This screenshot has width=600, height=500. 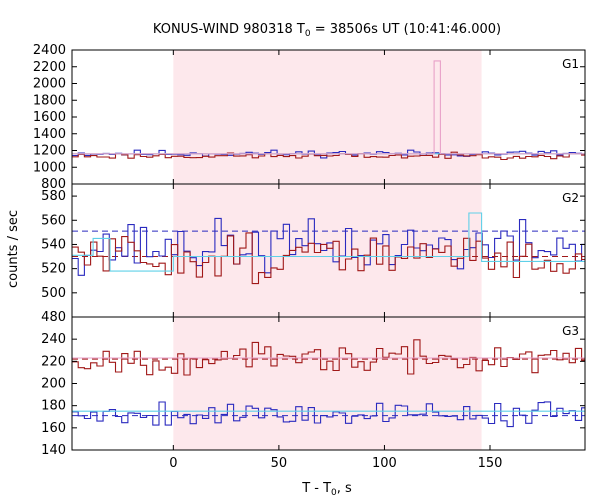 I want to click on y-tick-label: 1400, so click(x=49, y=134).